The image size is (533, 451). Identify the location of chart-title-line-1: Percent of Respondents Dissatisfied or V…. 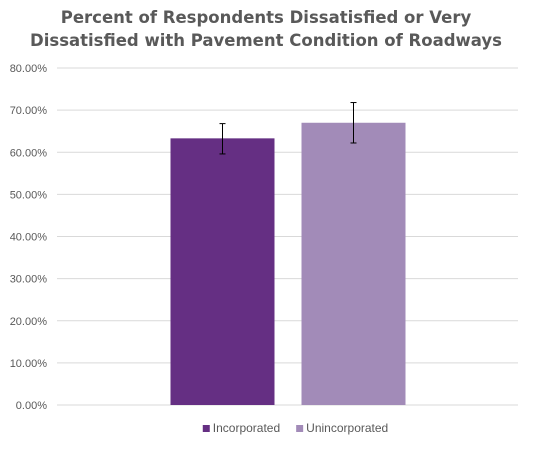
(266, 17).